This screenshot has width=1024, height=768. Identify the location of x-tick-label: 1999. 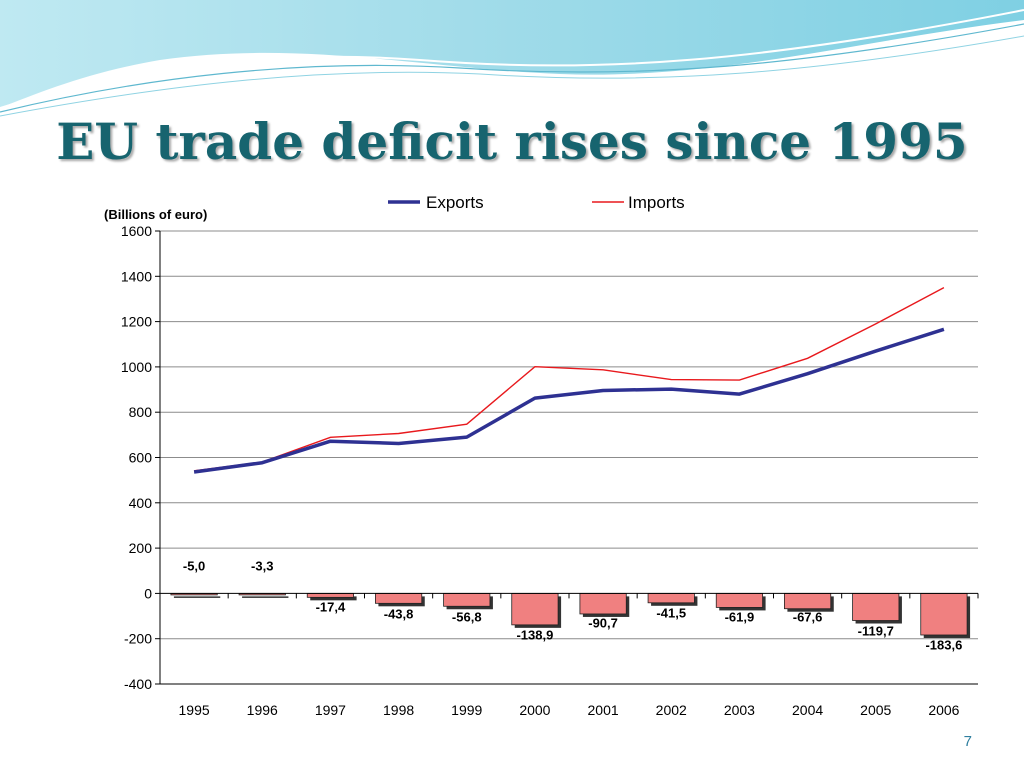
(466, 710).